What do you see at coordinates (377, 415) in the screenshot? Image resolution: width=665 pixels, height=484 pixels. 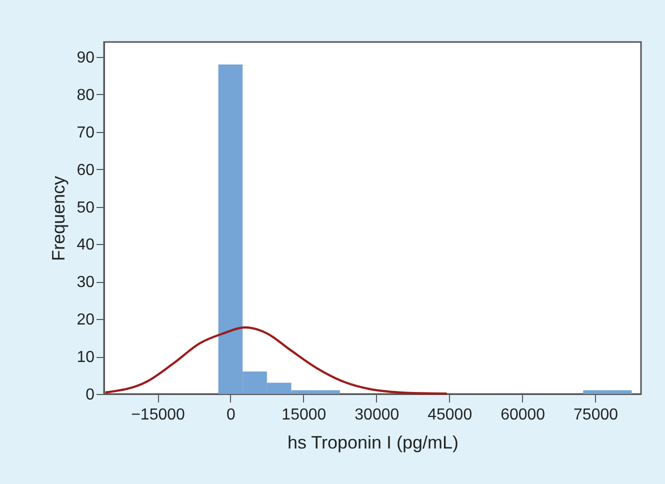 I see `x-tick-label: 30000` at bounding box center [377, 415].